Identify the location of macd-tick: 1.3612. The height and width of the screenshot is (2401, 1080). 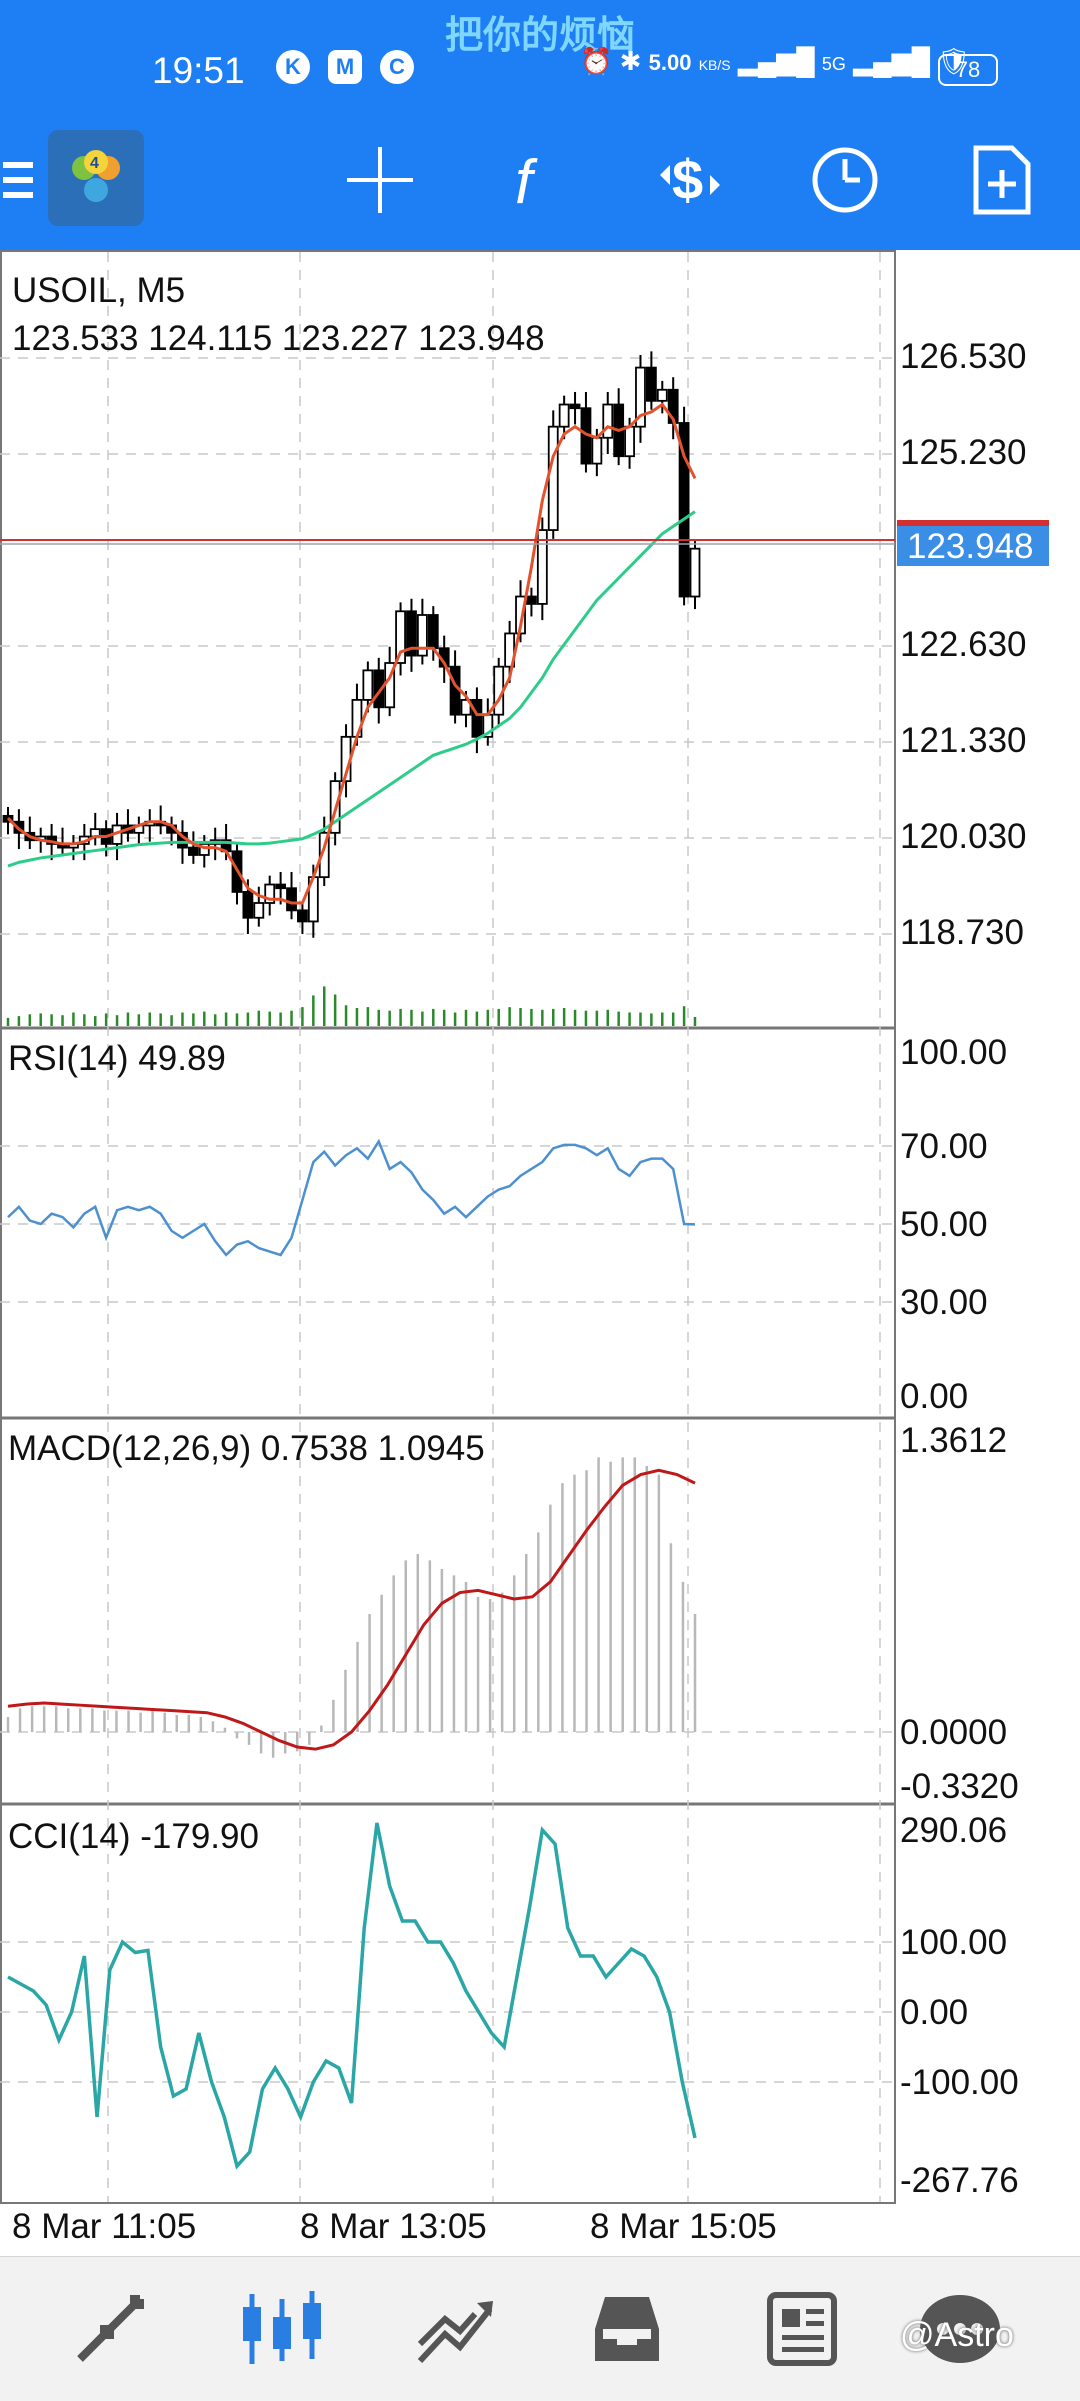
(953, 1440).